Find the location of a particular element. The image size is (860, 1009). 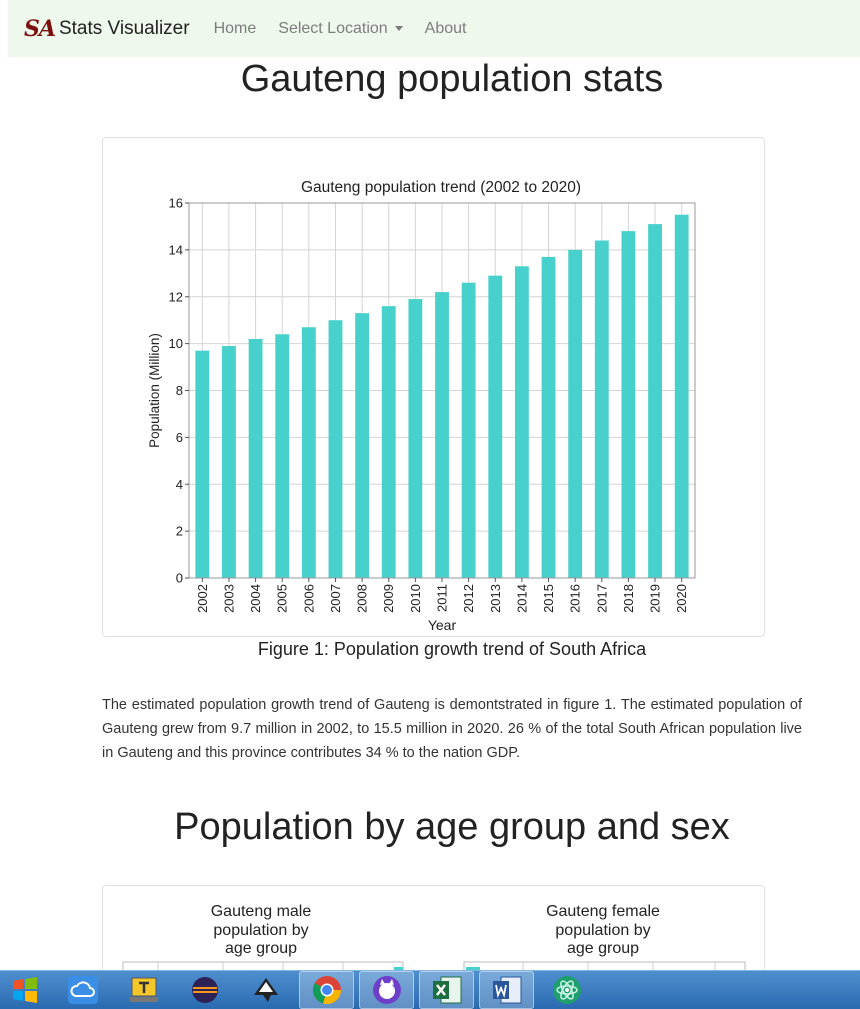

taskbar-cloud-app is located at coordinates (83, 990).